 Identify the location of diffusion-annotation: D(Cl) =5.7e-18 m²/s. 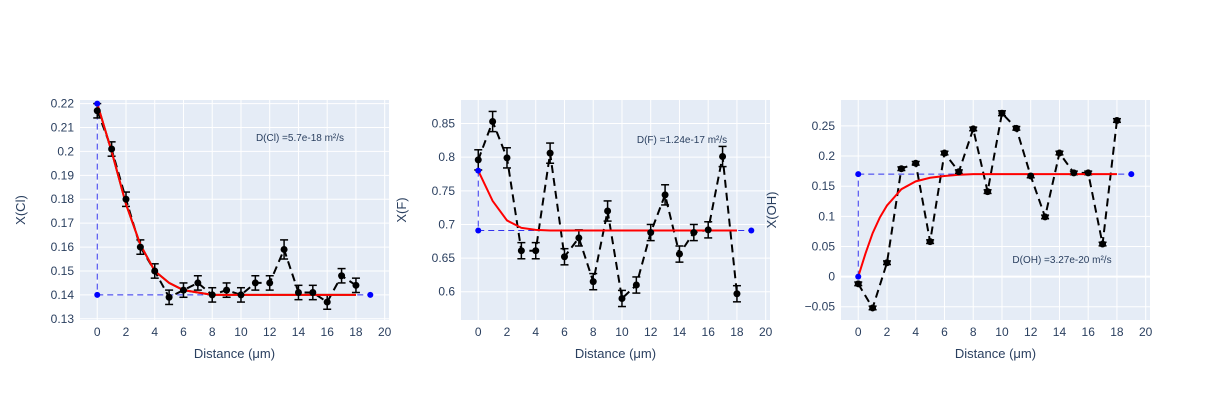
(300, 138).